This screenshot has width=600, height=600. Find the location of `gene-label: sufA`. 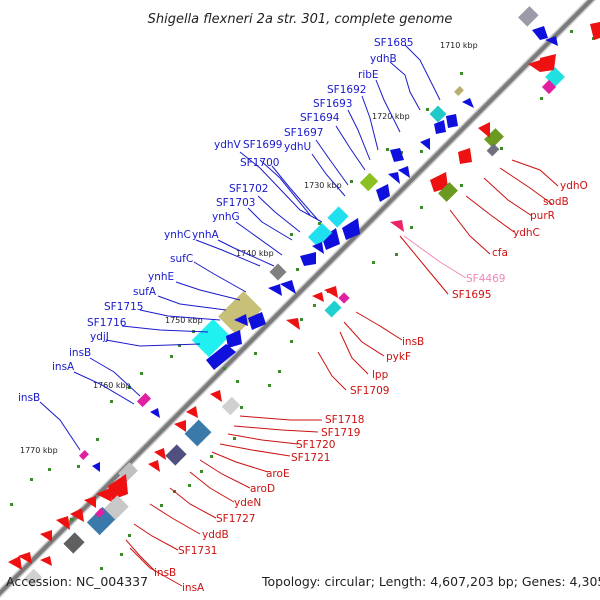

gene-label: sufA is located at coordinates (145, 292).